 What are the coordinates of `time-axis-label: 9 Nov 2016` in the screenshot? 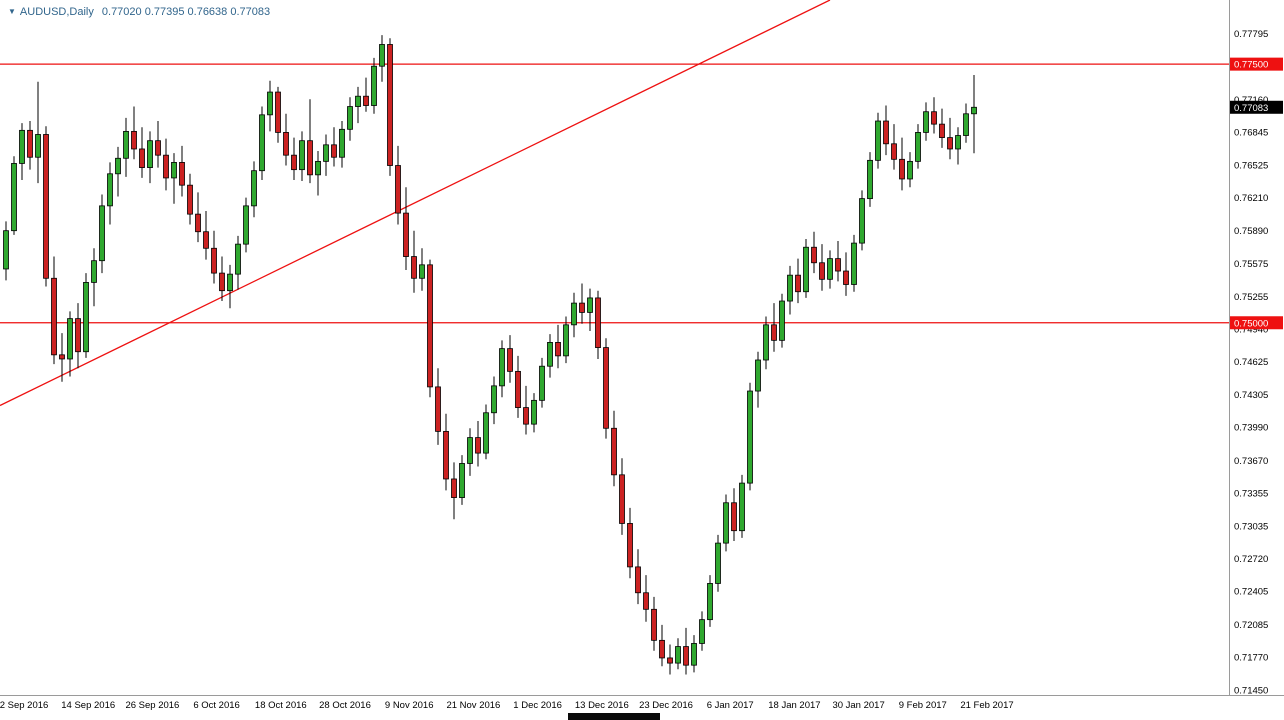 It's located at (409, 705).